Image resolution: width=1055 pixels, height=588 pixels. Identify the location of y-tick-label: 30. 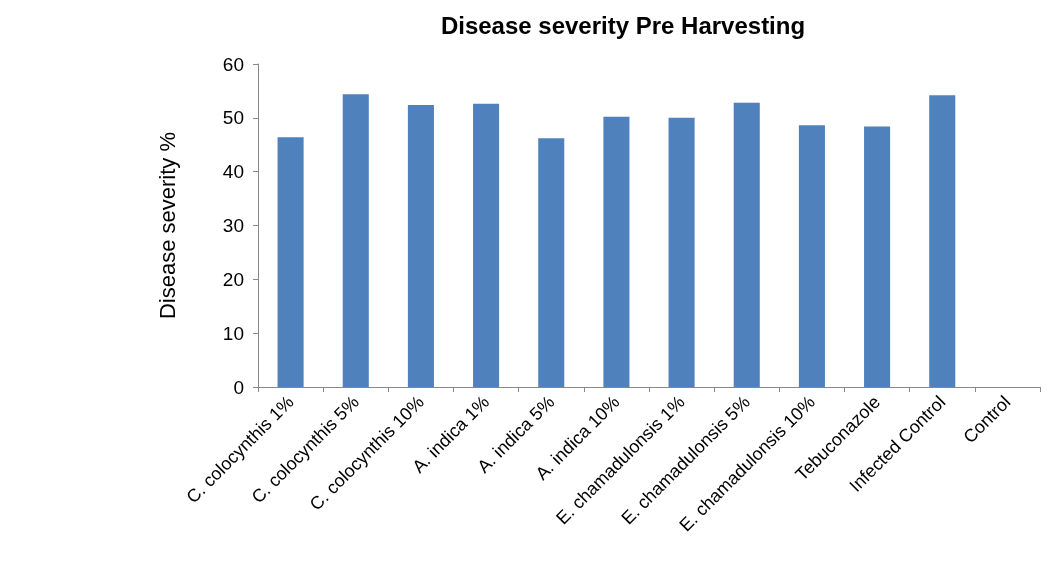
(233, 225).